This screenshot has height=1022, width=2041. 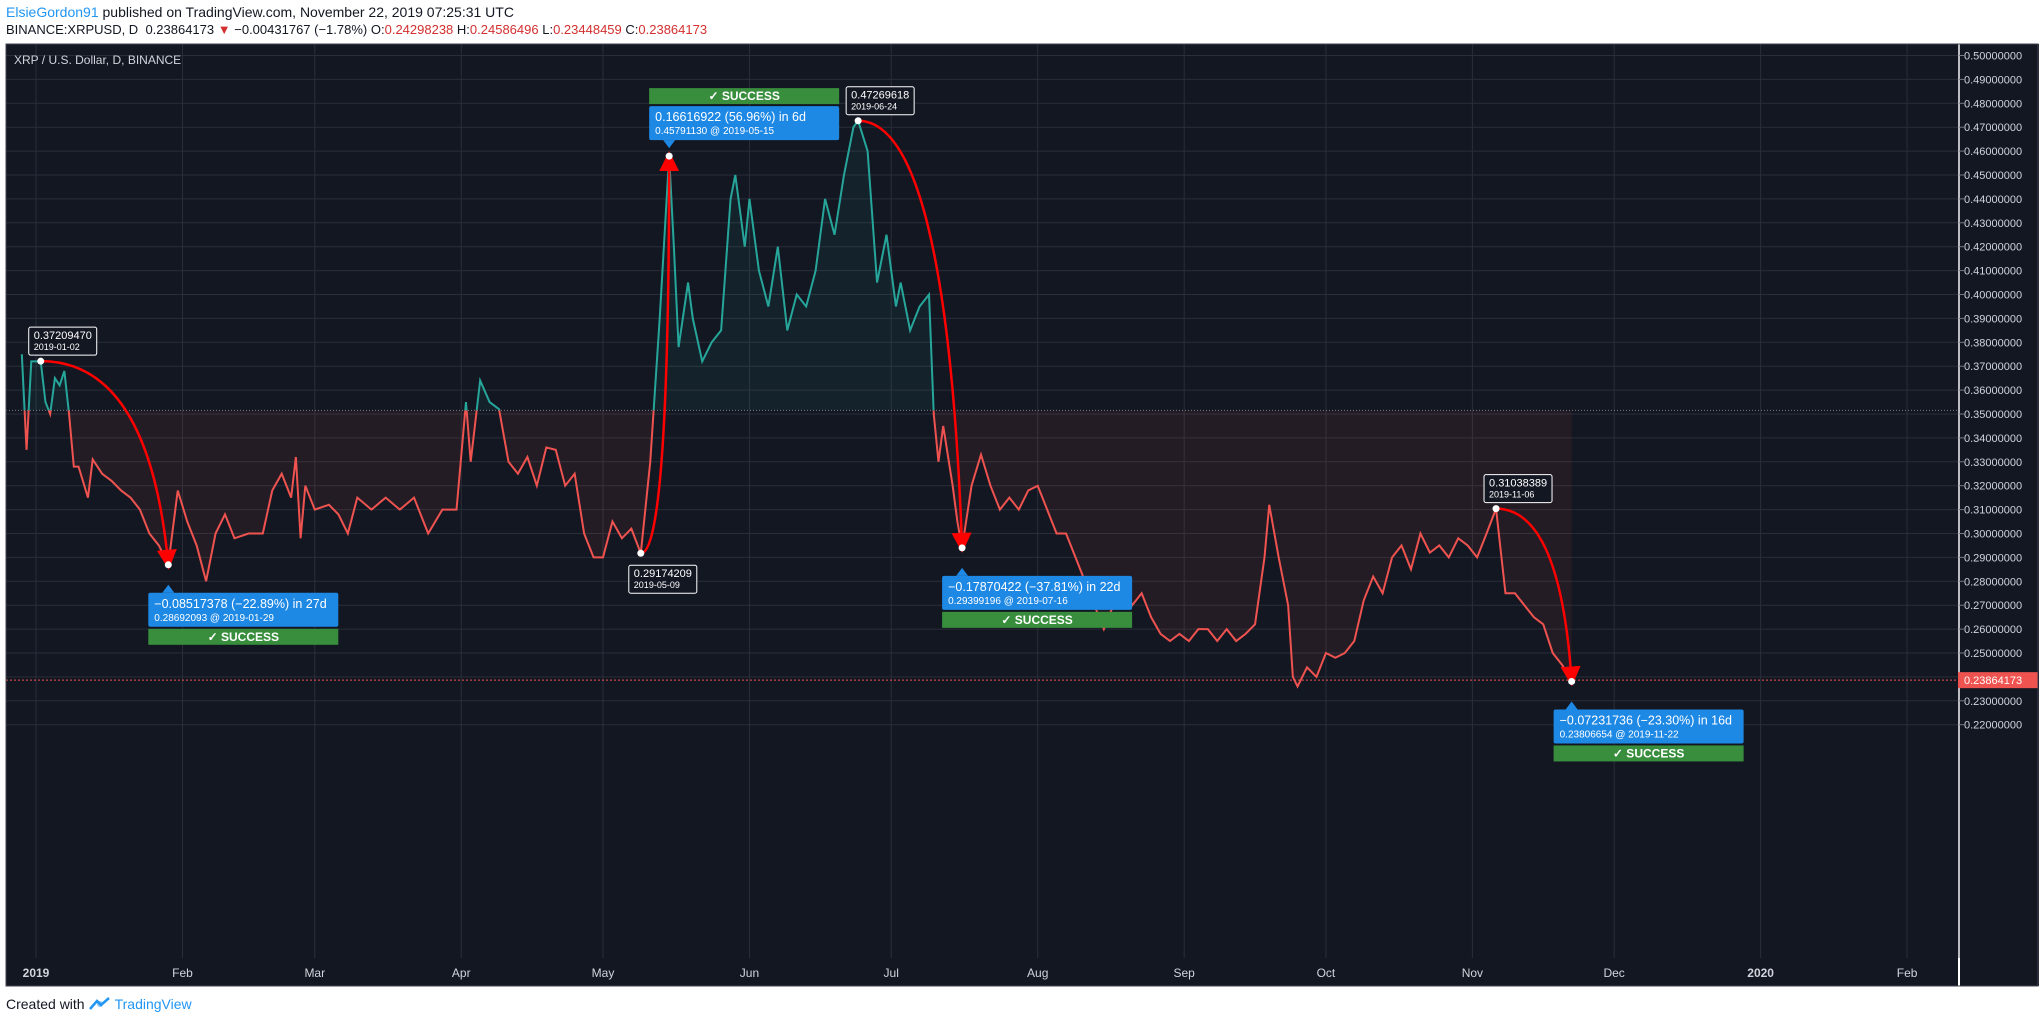 What do you see at coordinates (1993, 391) in the screenshot?
I see `price-tick-label: 0.36000000` at bounding box center [1993, 391].